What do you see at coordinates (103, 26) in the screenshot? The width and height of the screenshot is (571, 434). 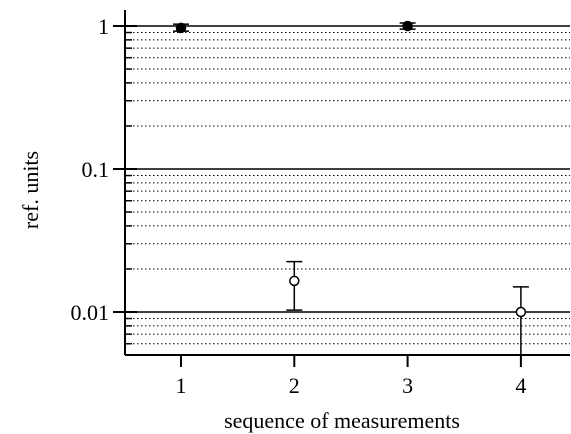 I see `y-tick-label: 1` at bounding box center [103, 26].